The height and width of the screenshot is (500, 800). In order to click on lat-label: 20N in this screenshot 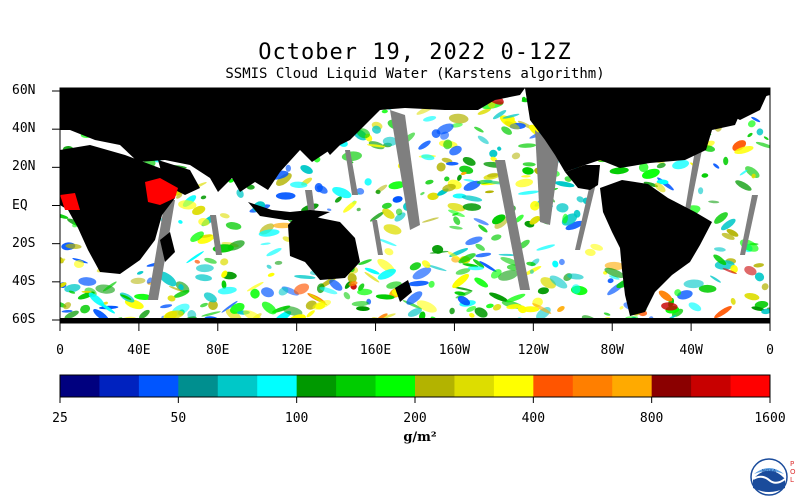, I will do `click(24, 167)`.